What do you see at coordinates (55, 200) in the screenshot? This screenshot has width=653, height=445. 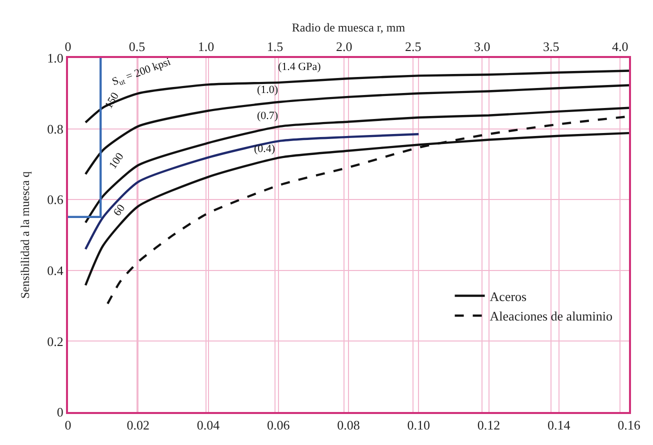 I see `y-tick-label: 0.6` at bounding box center [55, 200].